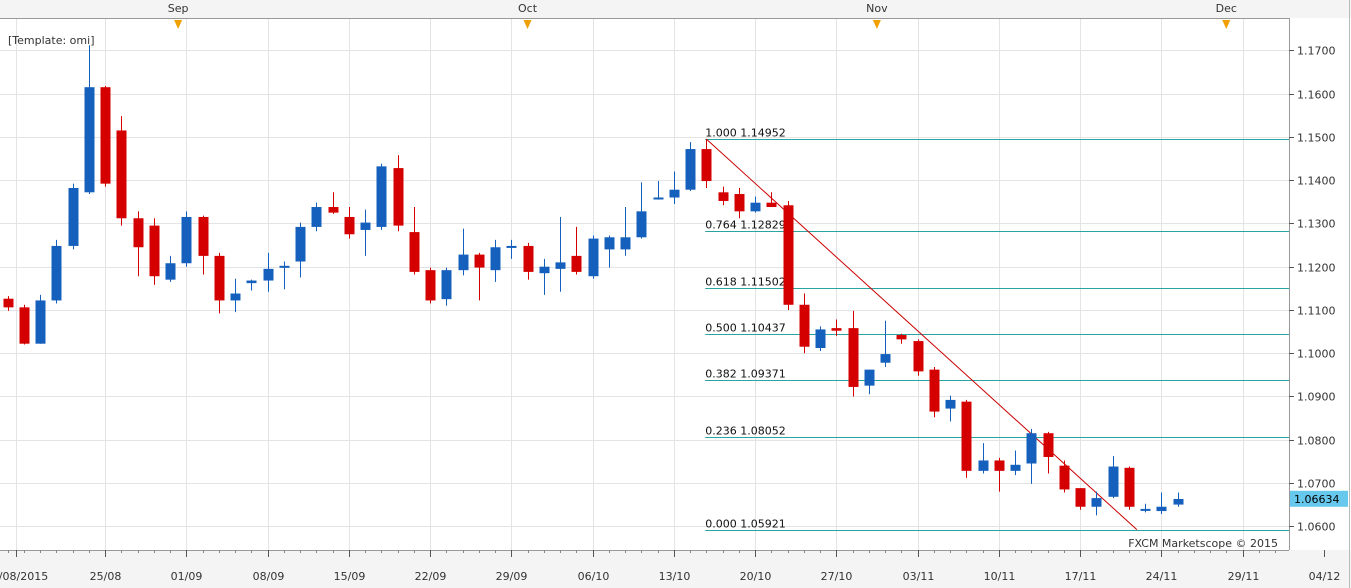 This screenshot has height=588, width=1351. I want to click on y-tick-label: 1.0600, so click(1316, 527).